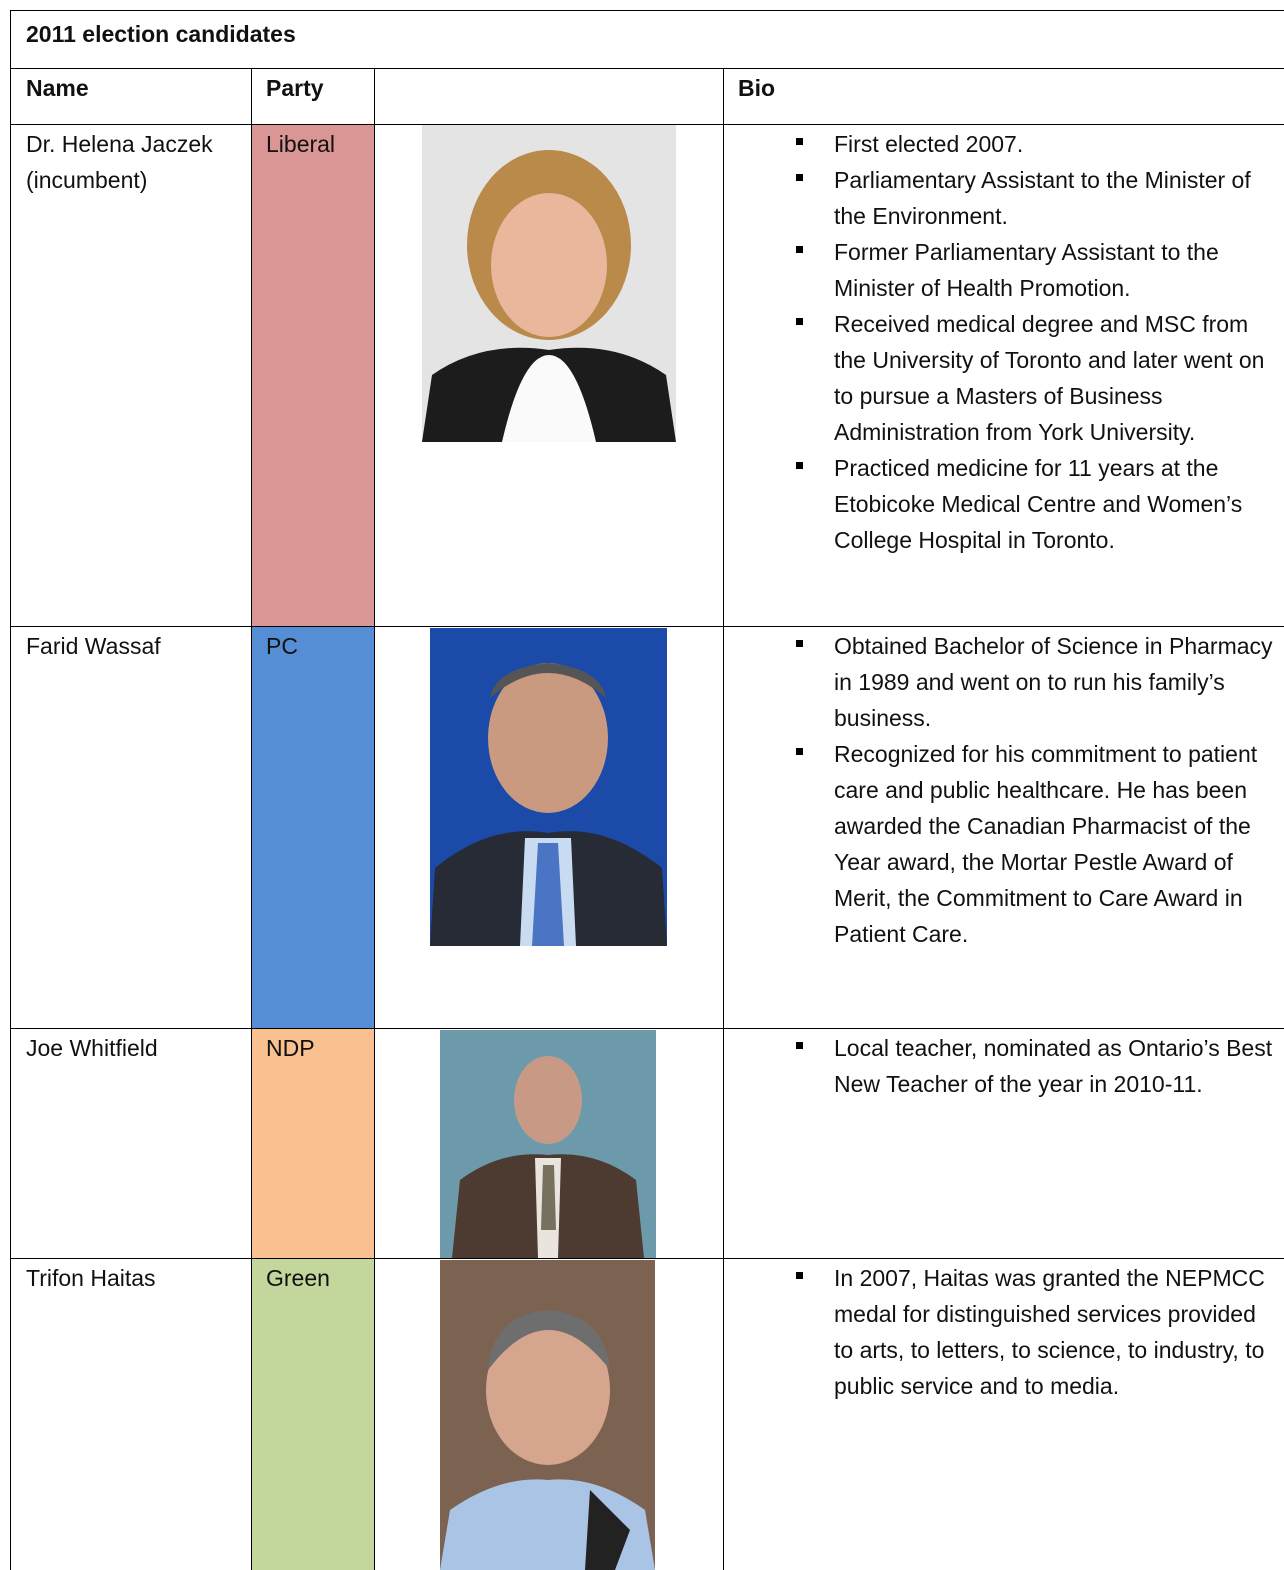 The height and width of the screenshot is (1570, 1284). Describe the element at coordinates (119, 162) in the screenshot. I see `candidate-name: Dr. Helena Jaczek (incumbent)` at that location.